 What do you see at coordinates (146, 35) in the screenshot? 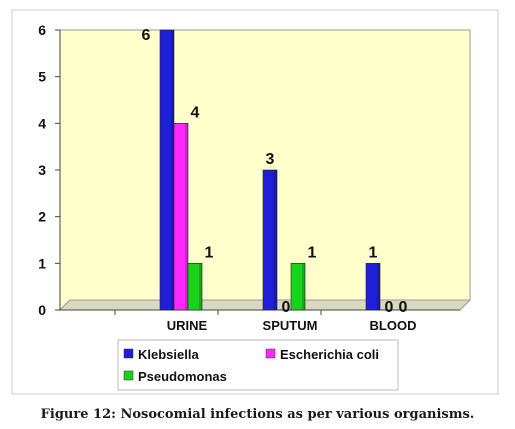
I see `data-label: 6` at bounding box center [146, 35].